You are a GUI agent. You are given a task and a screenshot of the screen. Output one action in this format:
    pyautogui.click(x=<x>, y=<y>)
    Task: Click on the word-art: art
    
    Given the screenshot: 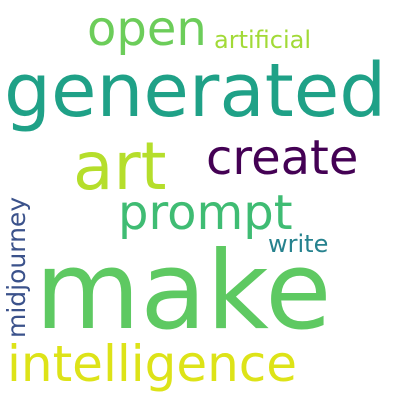 What is the action you would take?
    pyautogui.click(x=120, y=166)
    